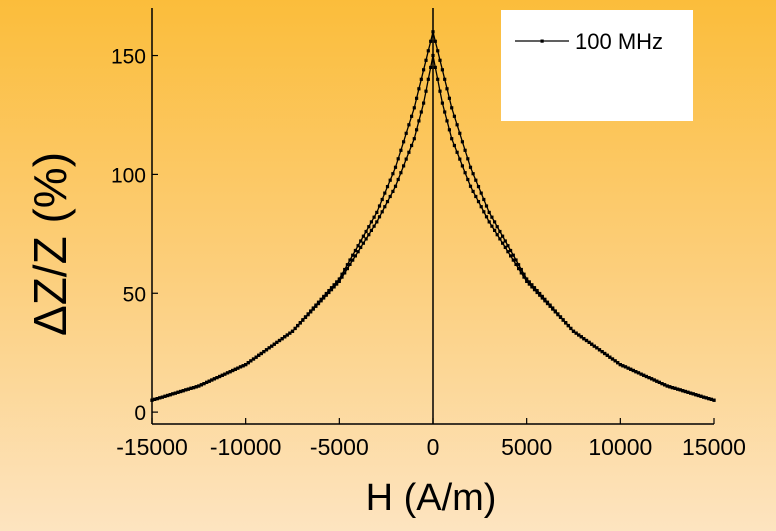 Image resolution: width=776 pixels, height=531 pixels. Describe the element at coordinates (714, 447) in the screenshot. I see `x-tick-label: 15000` at that location.